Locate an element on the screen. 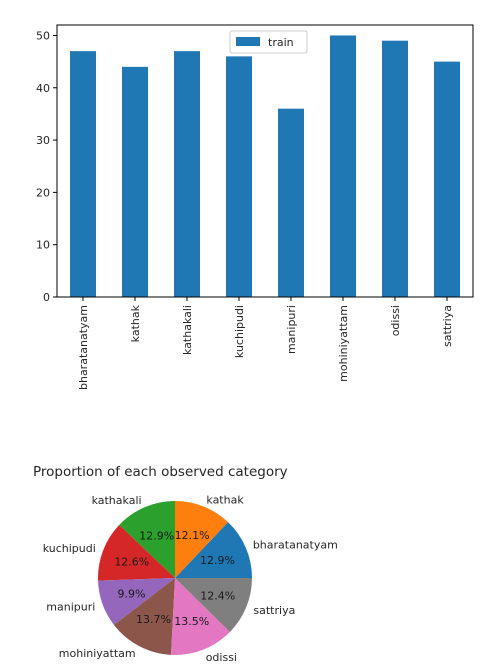  pie-percent-labels: 12.9%12.1%12.9%12.6%9.9%13.7% 13.5%12.4% is located at coordinates (174, 578).